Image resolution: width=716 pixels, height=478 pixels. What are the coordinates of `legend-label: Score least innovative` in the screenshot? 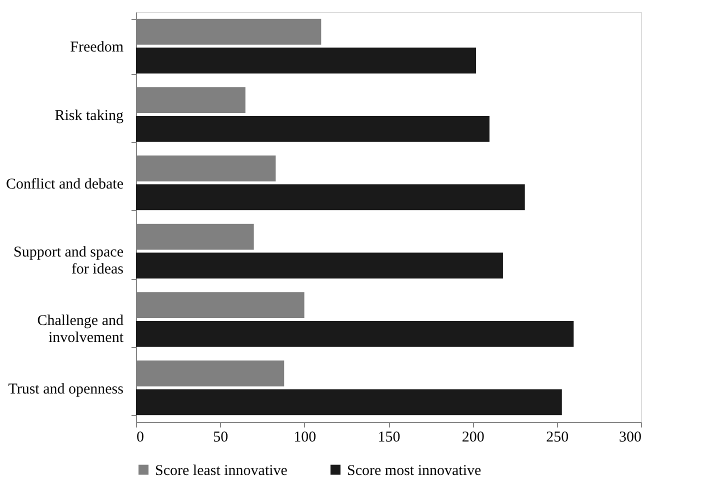 It's located at (221, 470).